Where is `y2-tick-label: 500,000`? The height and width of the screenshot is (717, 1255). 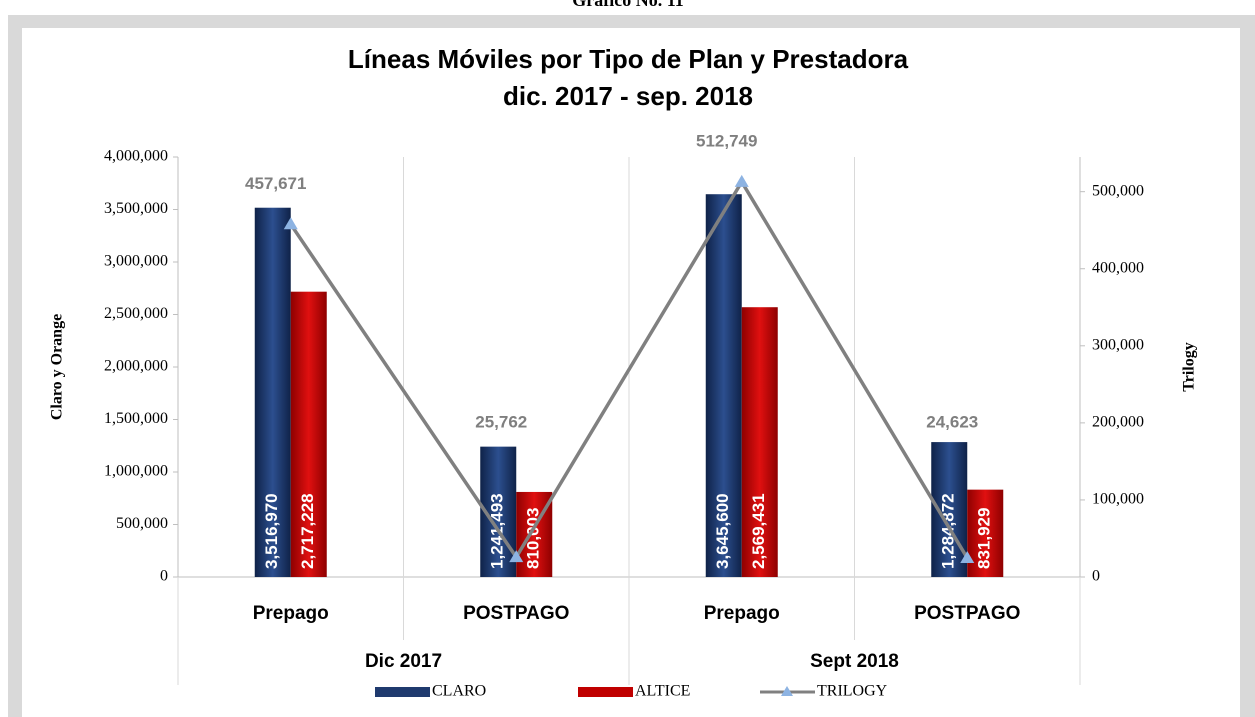
y2-tick-label: 500,000 is located at coordinates (1118, 190).